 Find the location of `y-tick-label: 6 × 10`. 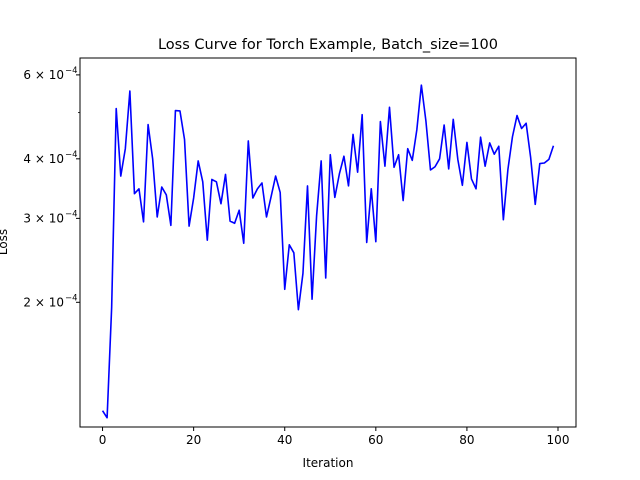

y-tick-label: 6 × 10 is located at coordinates (43, 75).